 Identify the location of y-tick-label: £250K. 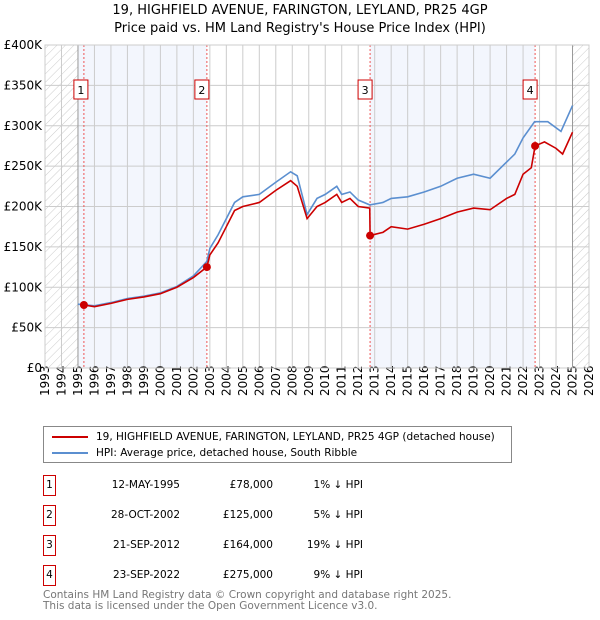
(24, 166).